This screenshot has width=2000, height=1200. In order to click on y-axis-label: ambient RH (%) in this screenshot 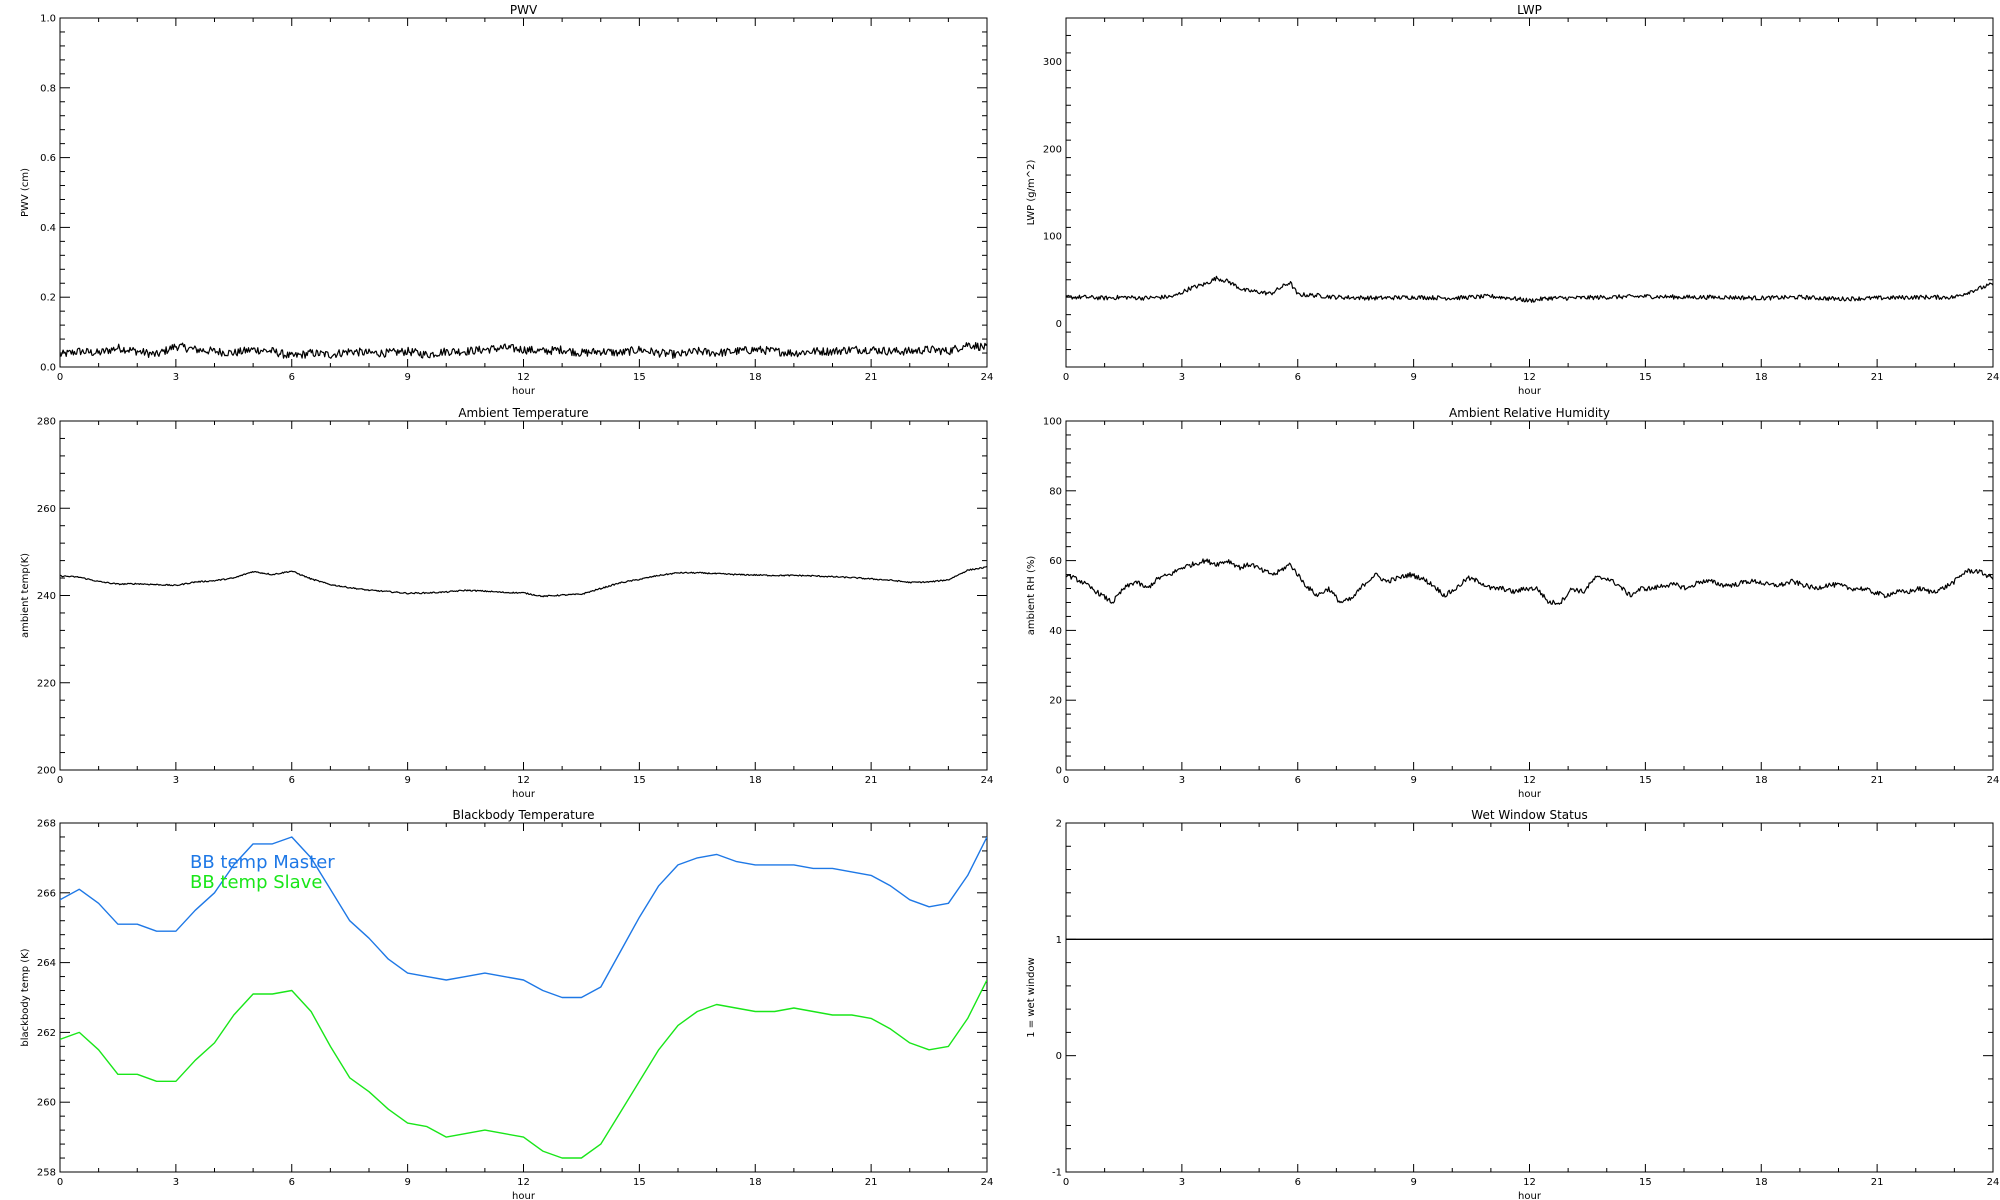, I will do `click(1031, 596)`.